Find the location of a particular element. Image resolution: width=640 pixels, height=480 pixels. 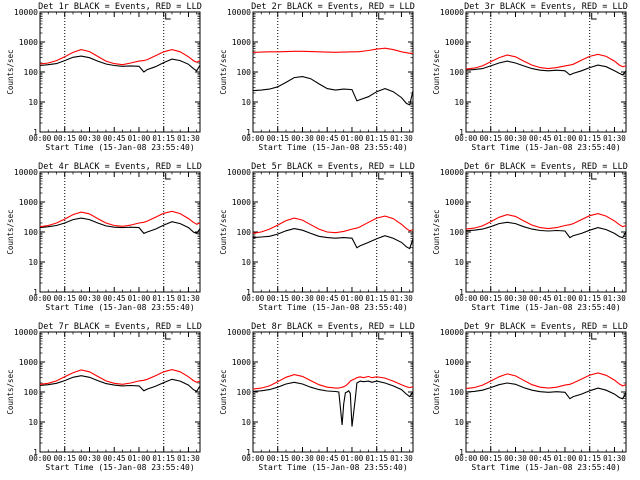

panel-title: Det 4r BLACK = Events, RED = LLD is located at coordinates (120, 167).